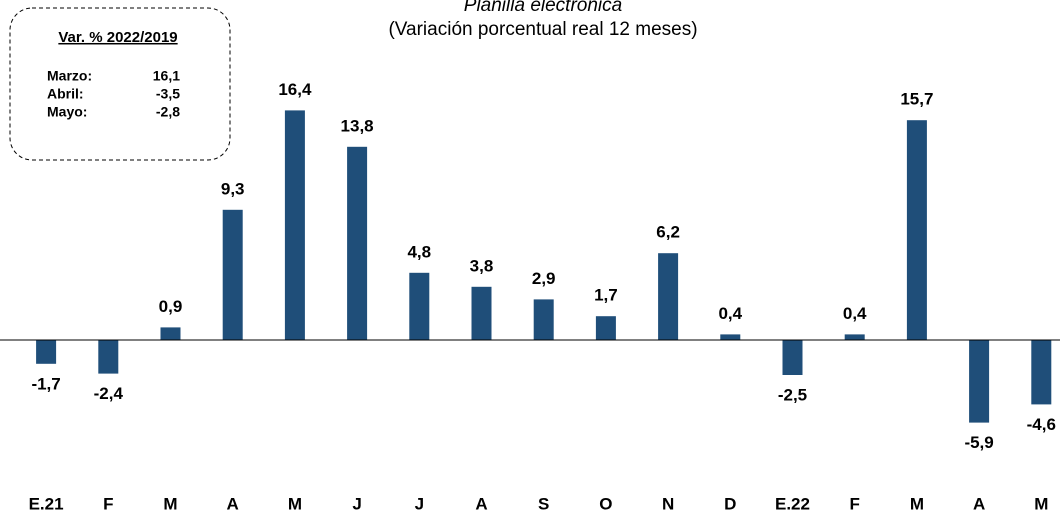 The width and height of the screenshot is (1060, 515). Describe the element at coordinates (916, 99) in the screenshot. I see `data-label: 15,7` at that location.